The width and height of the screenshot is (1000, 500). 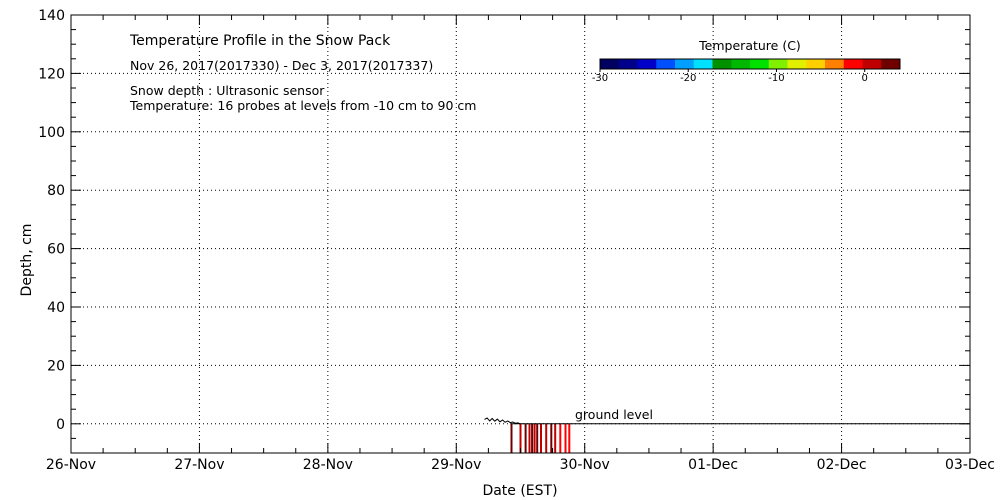 I want to click on y-tick-label: 20, so click(x=56, y=366).